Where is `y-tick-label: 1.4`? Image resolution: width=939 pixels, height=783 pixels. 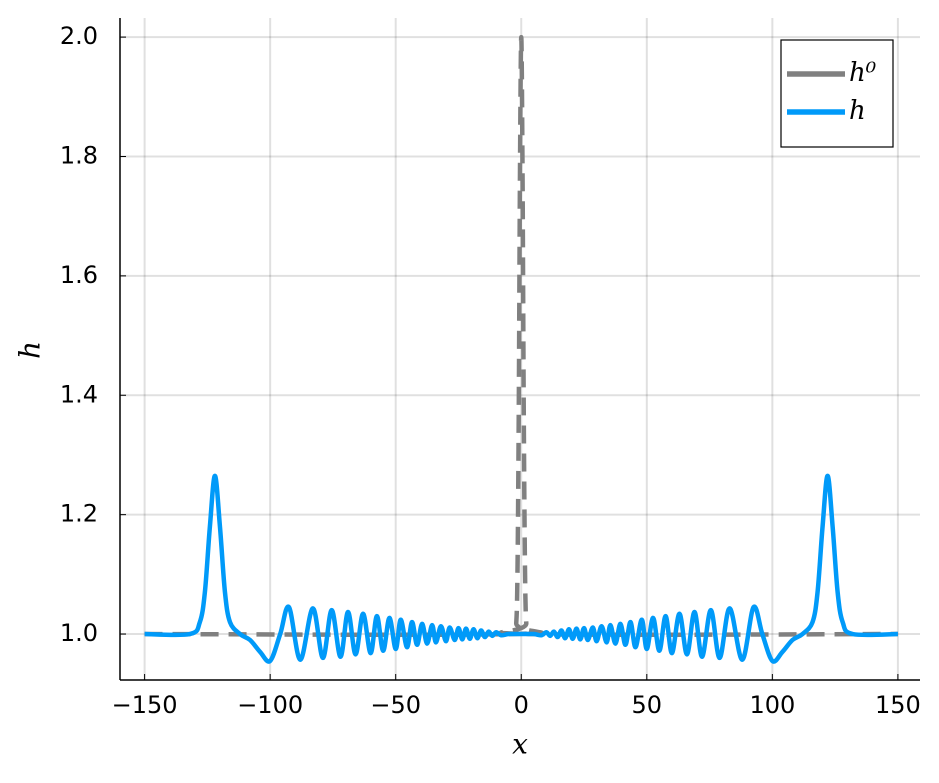
y-tick-label: 1.4 is located at coordinates (79, 394).